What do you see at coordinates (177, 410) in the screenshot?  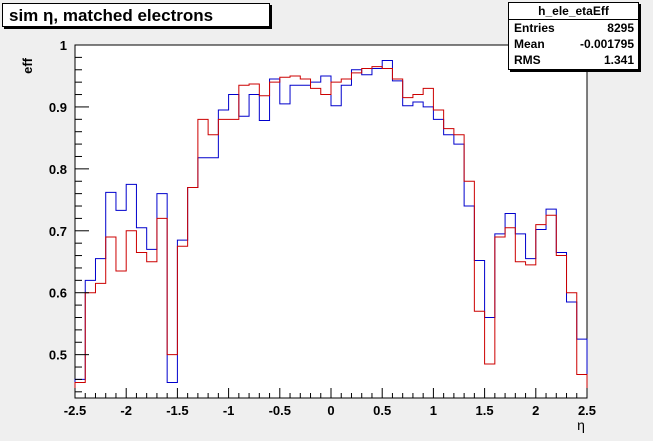 I see `x-tick-label: -1.5` at bounding box center [177, 410].